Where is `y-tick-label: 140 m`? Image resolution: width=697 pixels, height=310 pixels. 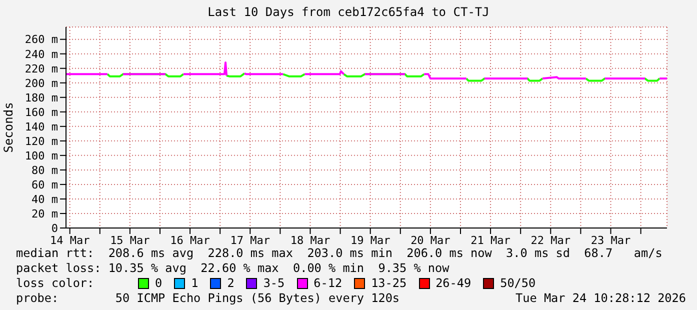
y-tick-label: 140 m is located at coordinates (41, 127).